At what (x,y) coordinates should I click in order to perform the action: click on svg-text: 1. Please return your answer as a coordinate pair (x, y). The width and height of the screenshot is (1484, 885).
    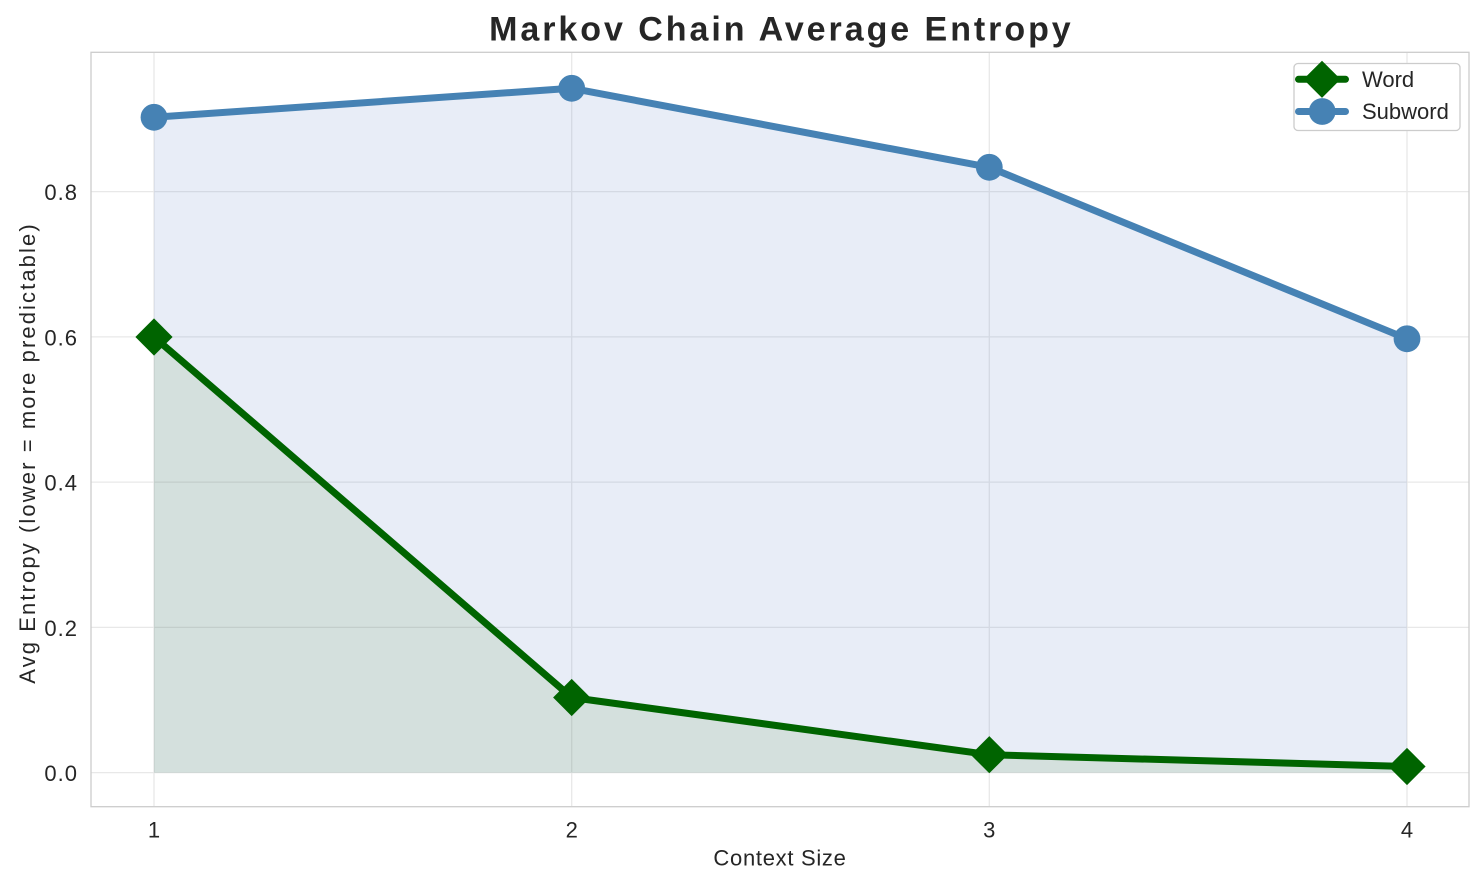
    Looking at the image, I should click on (154, 830).